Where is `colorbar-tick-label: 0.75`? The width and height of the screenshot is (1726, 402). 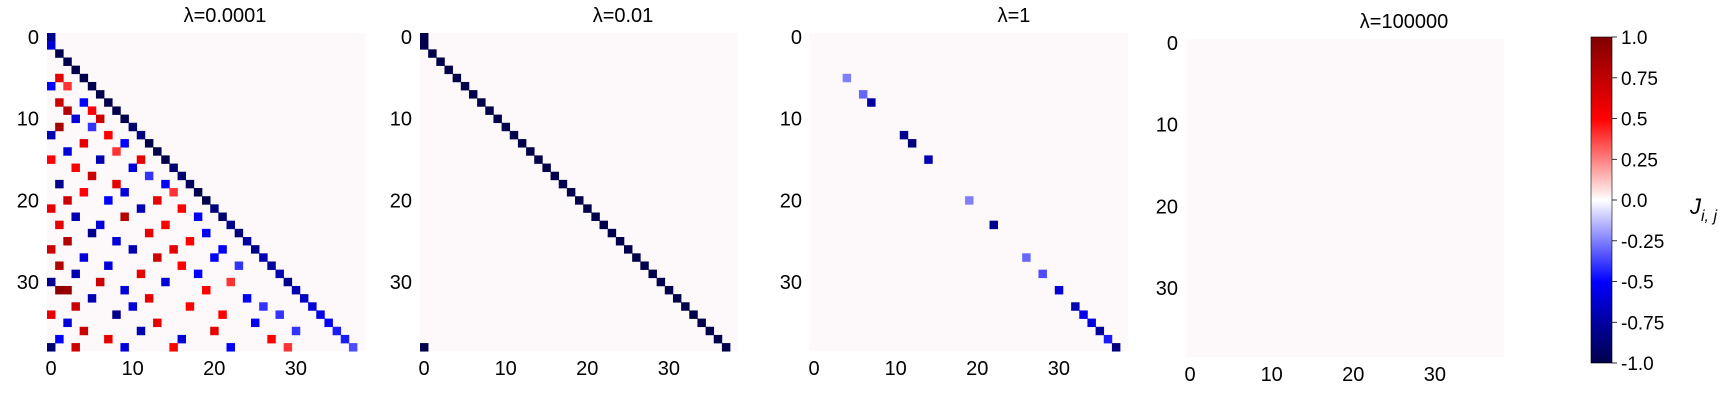 colorbar-tick-label: 0.75 is located at coordinates (1639, 79).